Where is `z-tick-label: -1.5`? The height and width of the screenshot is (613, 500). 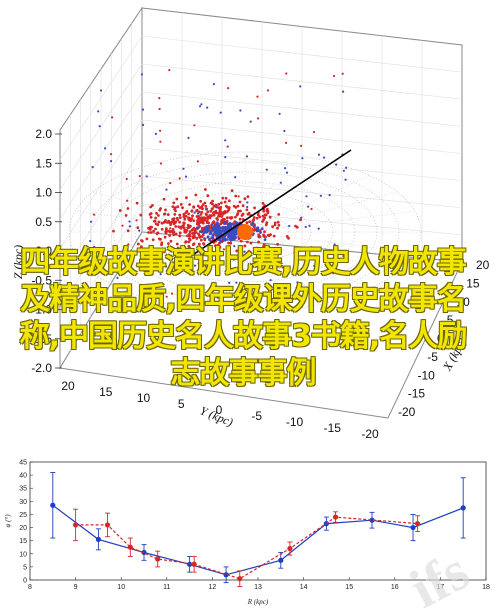 z-tick-label: -1.5 is located at coordinates (41, 339).